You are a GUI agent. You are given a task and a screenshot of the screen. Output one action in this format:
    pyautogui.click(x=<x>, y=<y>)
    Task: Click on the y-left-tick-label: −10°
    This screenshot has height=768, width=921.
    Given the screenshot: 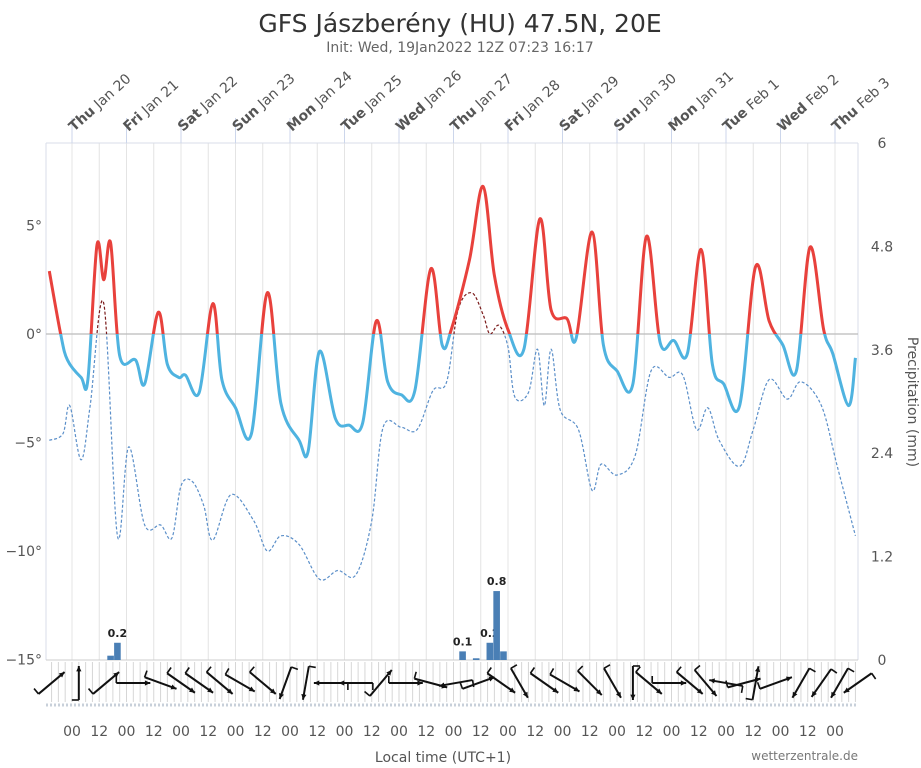 What is the action you would take?
    pyautogui.click(x=23, y=552)
    